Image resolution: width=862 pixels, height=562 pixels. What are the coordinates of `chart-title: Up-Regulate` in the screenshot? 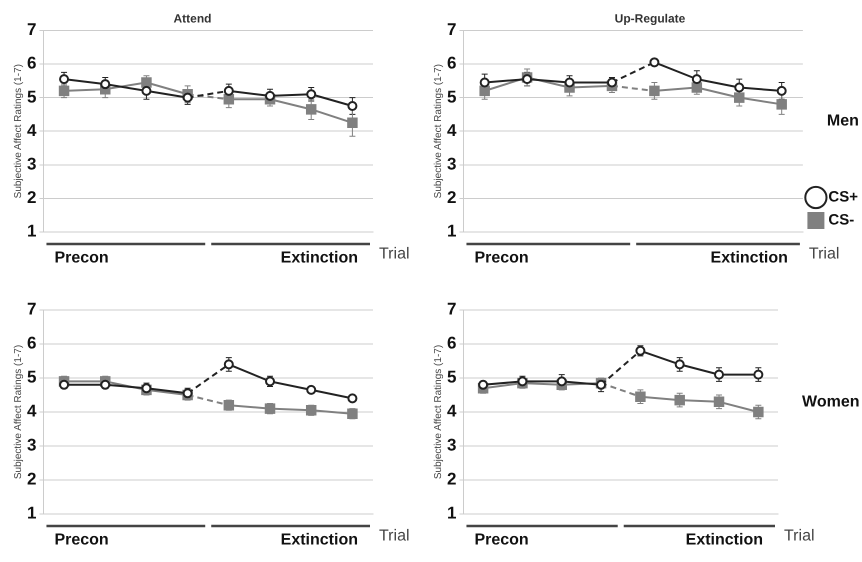 It's located at (650, 19).